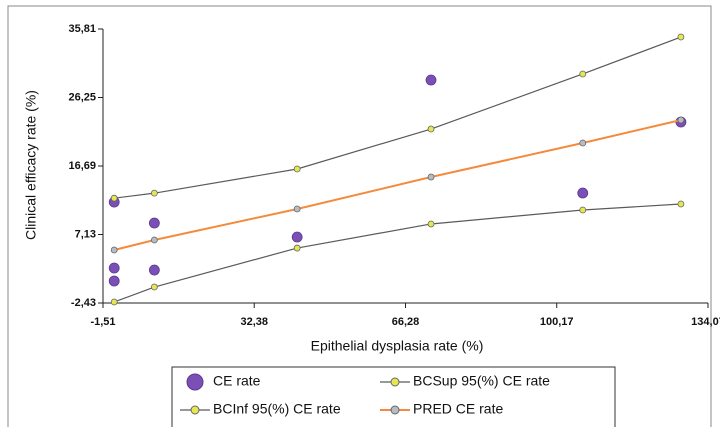  Describe the element at coordinates (237, 381) in the screenshot. I see `legend-label: CE rate` at that location.